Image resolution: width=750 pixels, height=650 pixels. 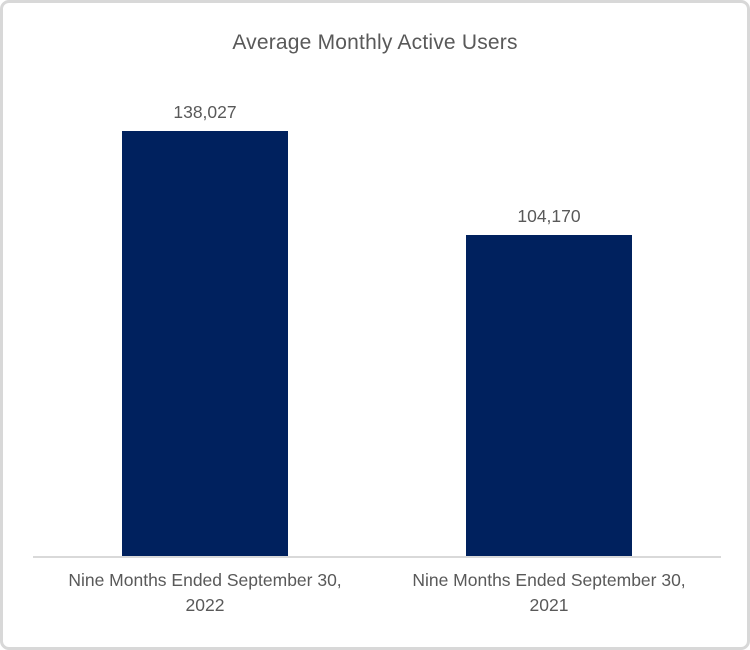 I want to click on chart-title: Average Monthly Active Users, so click(x=375, y=42).